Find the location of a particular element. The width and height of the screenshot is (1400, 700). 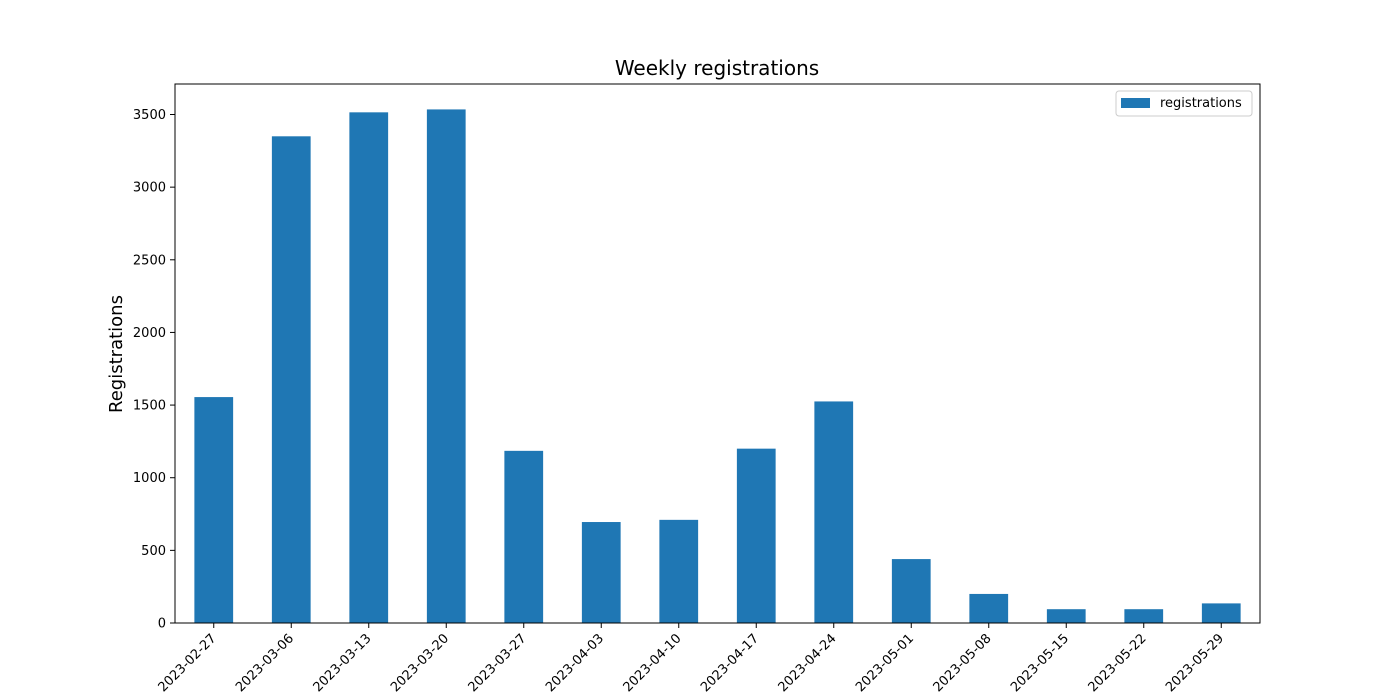

y-axis-label: Registrations is located at coordinates (116, 354).